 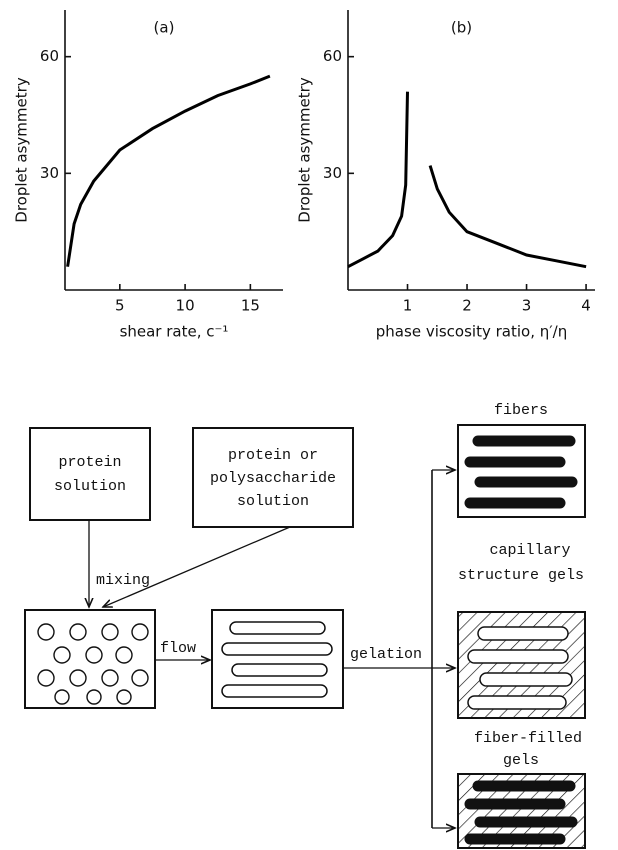 What do you see at coordinates (178, 648) in the screenshot?
I see `step-label: flow` at bounding box center [178, 648].